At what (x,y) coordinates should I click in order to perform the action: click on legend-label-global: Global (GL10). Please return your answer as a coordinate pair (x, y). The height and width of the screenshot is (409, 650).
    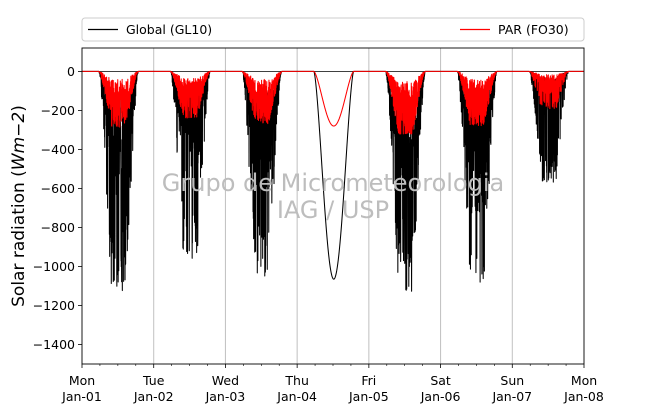
    Looking at the image, I should click on (169, 29).